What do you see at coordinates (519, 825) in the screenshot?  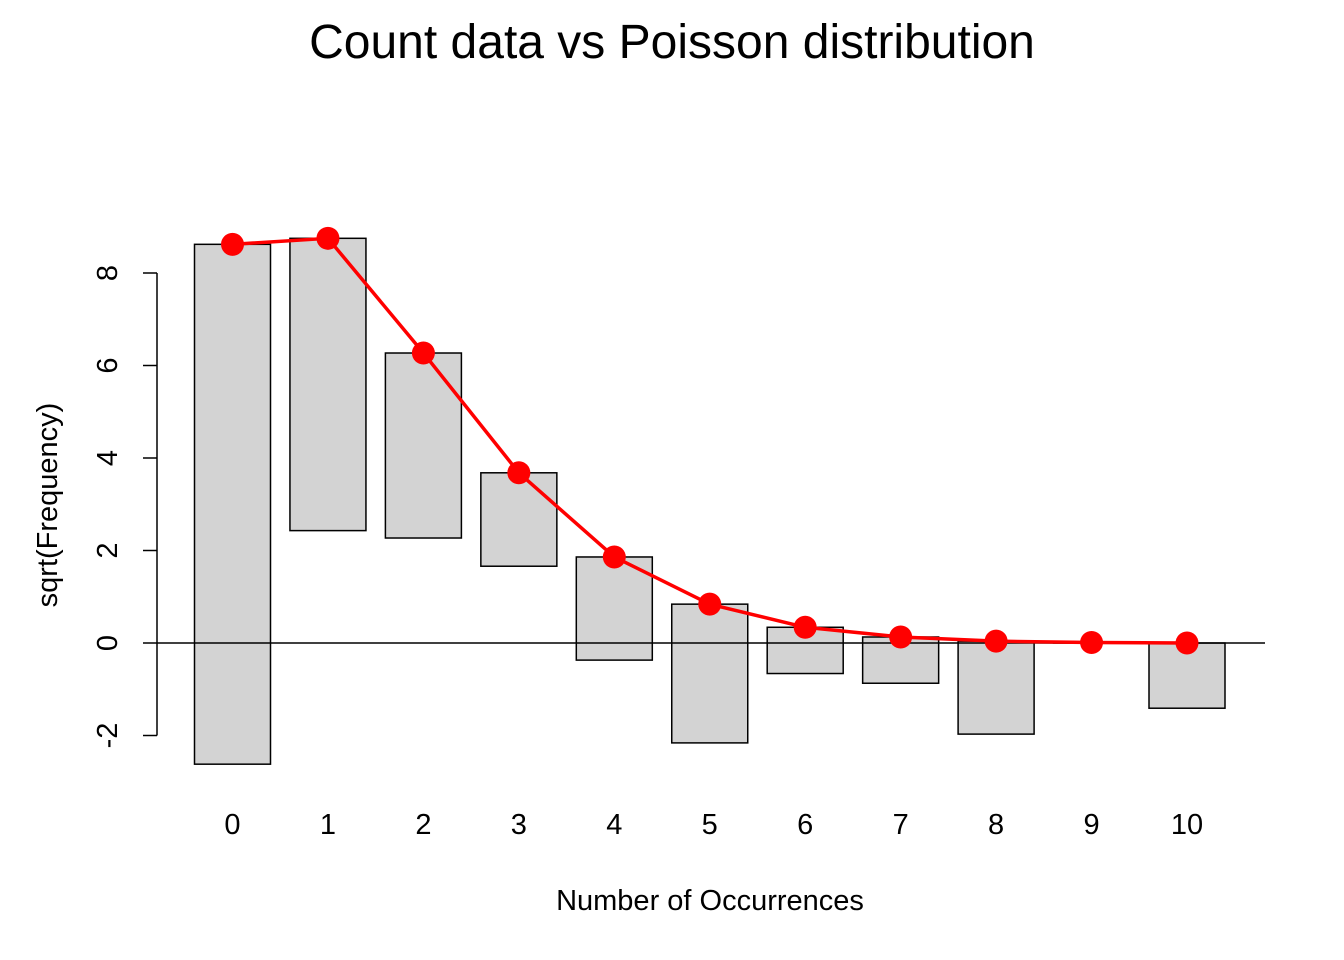 I see `x-tick-label: 3` at bounding box center [519, 825].